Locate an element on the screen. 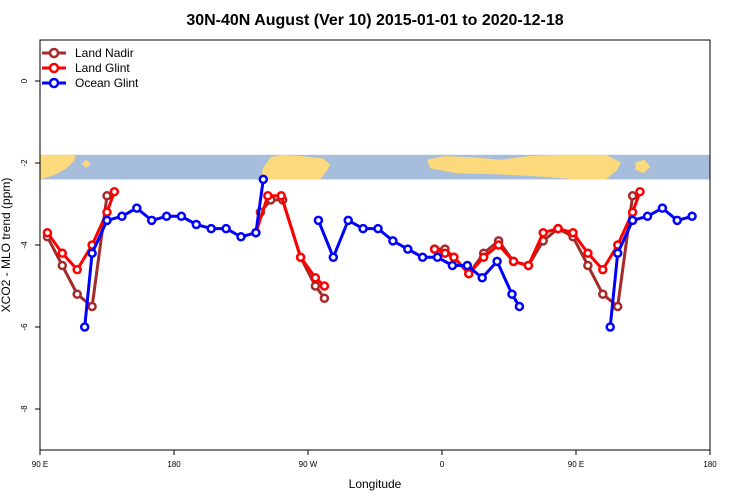 Image resolution: width=750 pixels, height=500 pixels. y-tick-label: -6 is located at coordinates (24, 327).